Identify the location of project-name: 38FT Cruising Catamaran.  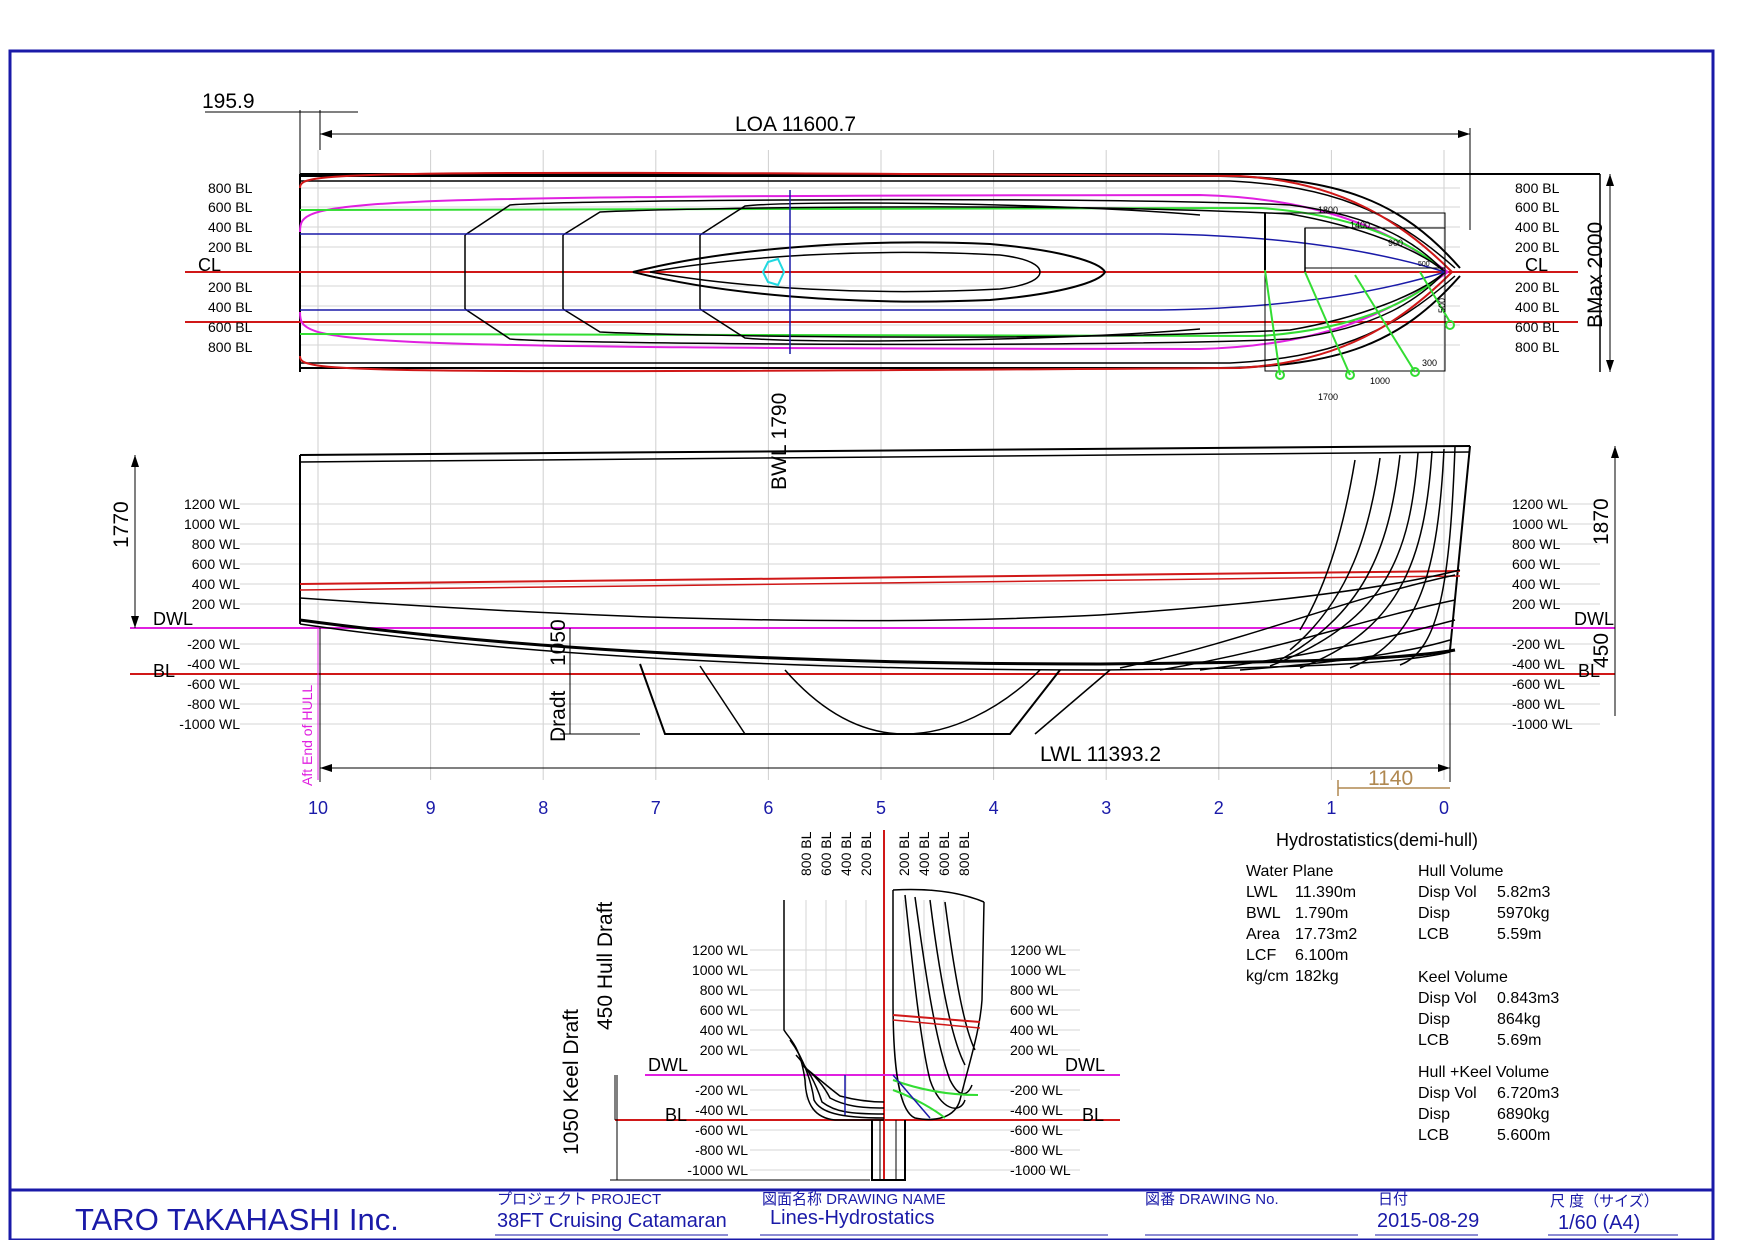
(612, 1221).